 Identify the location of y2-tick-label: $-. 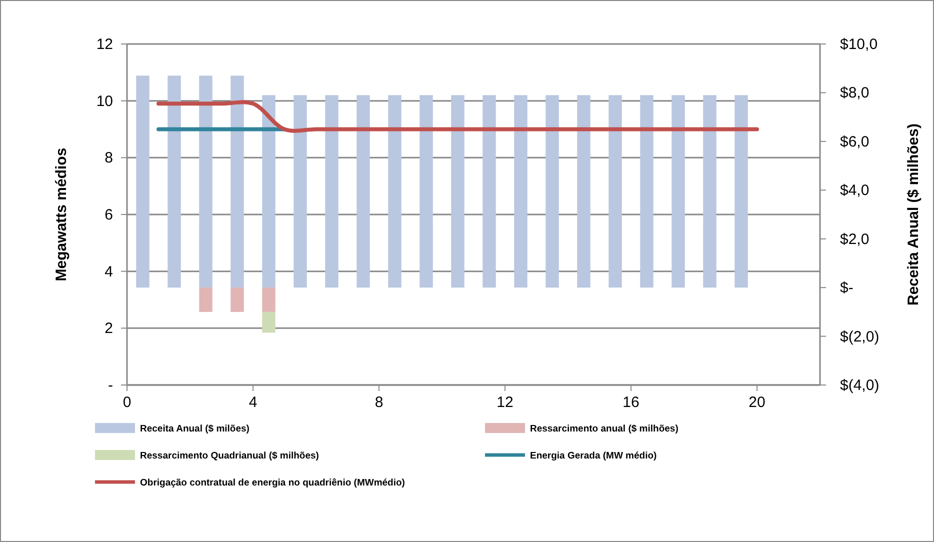
(847, 288).